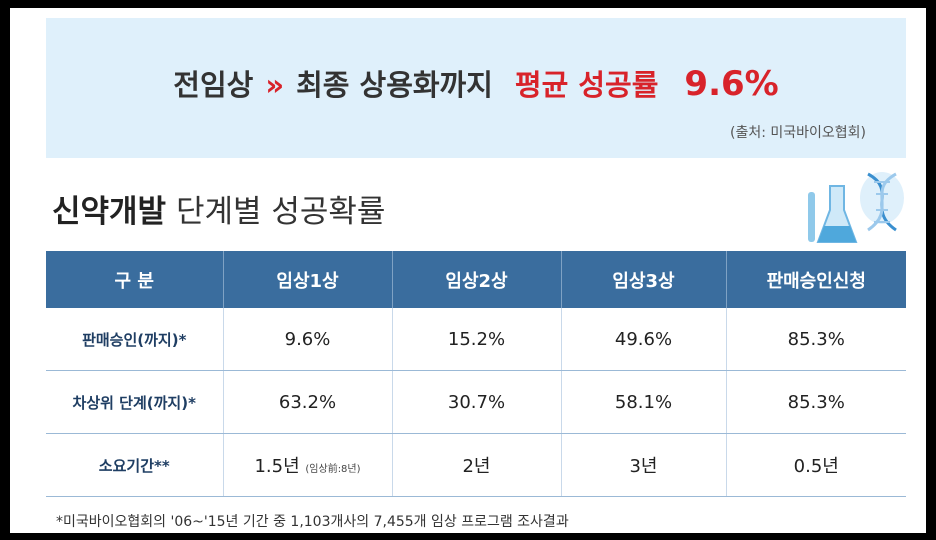  Describe the element at coordinates (586, 85) in the screenshot. I see `banner-highlight: 평균 성공률` at that location.